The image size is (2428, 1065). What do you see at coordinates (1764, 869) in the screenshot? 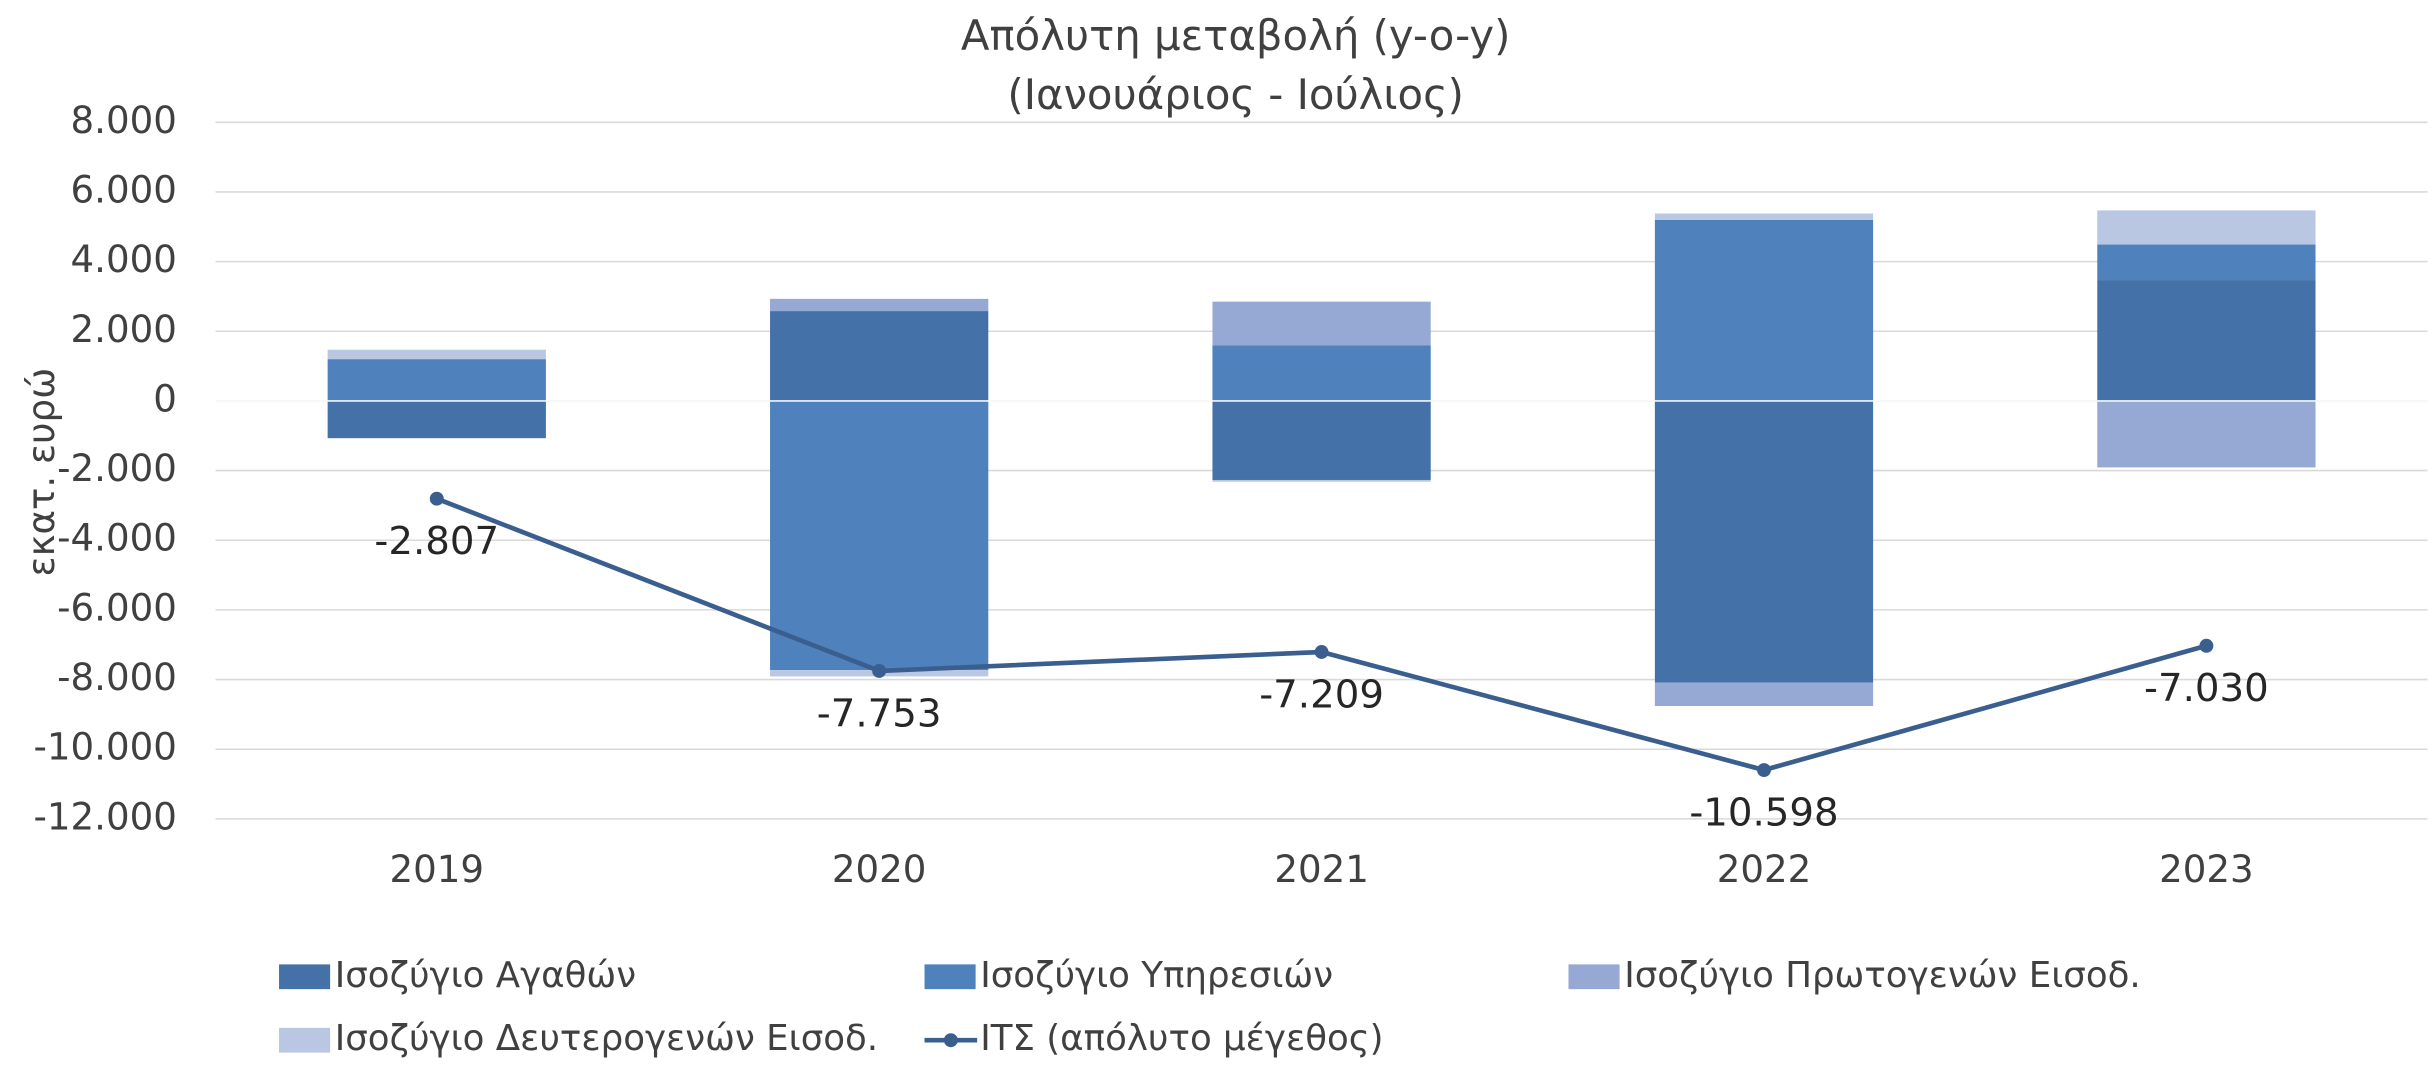
I see `x-tick-label: 2022` at bounding box center [1764, 869].